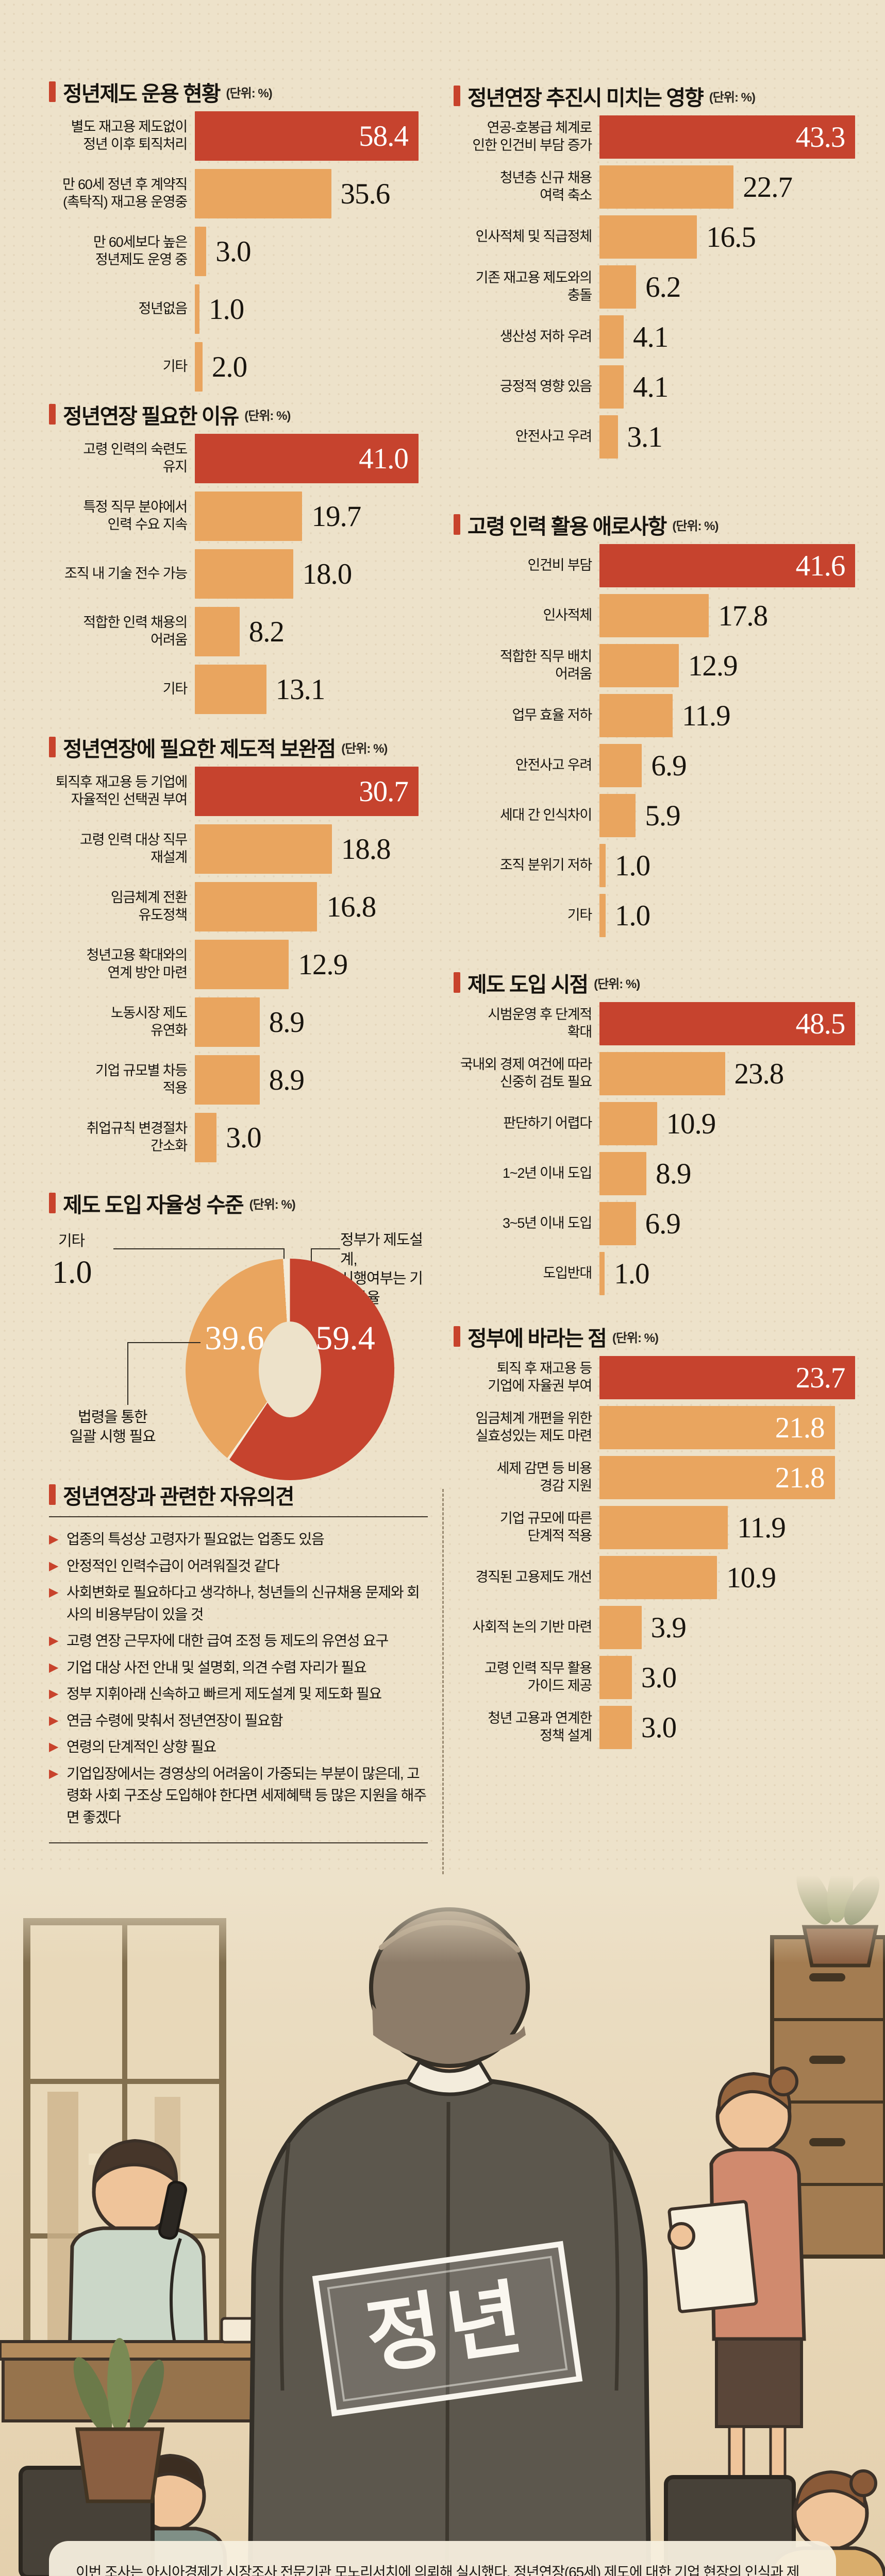  I want to click on bar-label: 업무 효율 저하, so click(552, 715).